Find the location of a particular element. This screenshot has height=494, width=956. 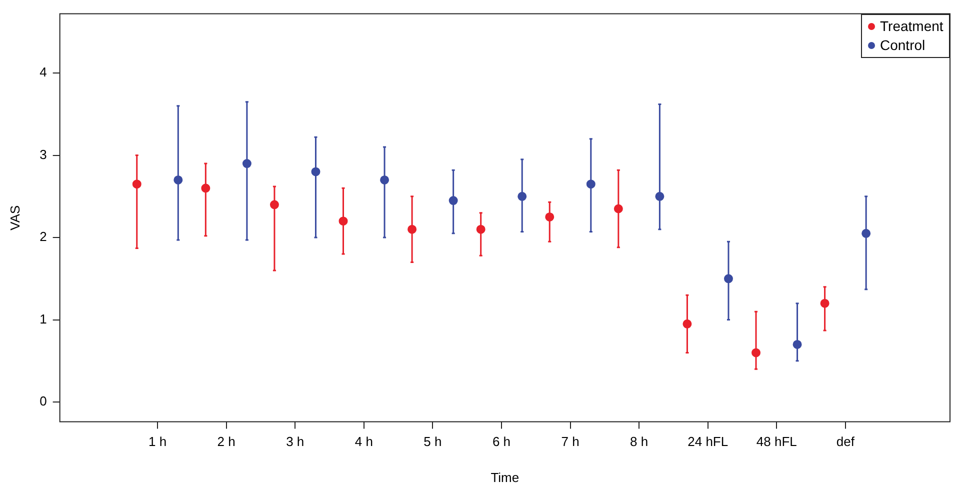

x-tick-label: 24 hFL is located at coordinates (708, 442).